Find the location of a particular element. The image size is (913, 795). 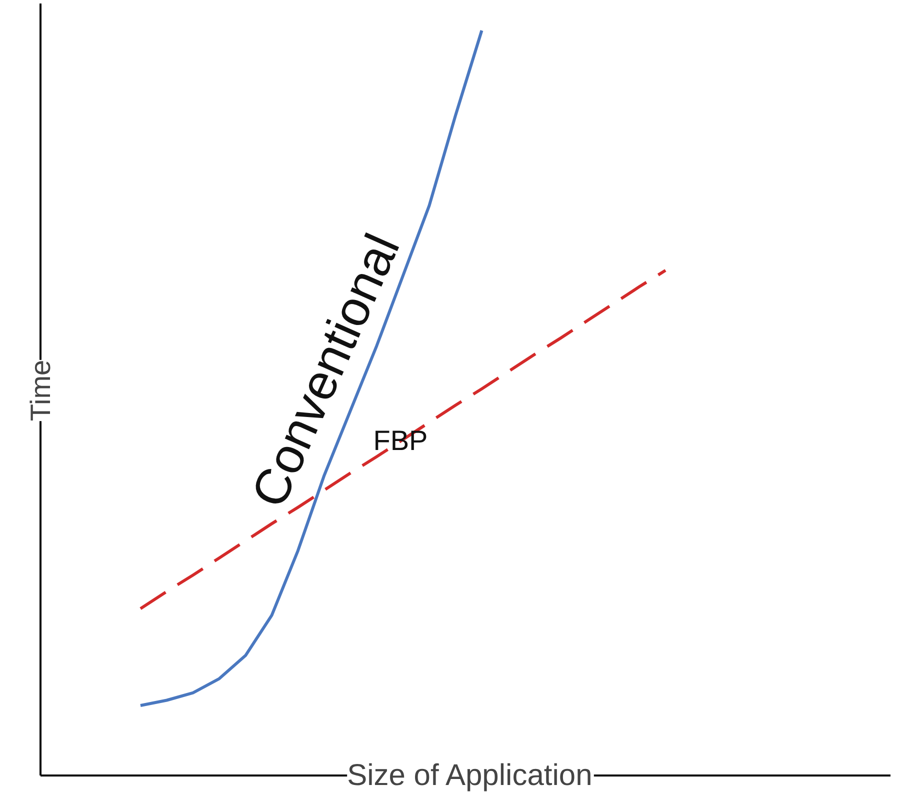

x-axis-title: Size of Application is located at coordinates (469, 775).